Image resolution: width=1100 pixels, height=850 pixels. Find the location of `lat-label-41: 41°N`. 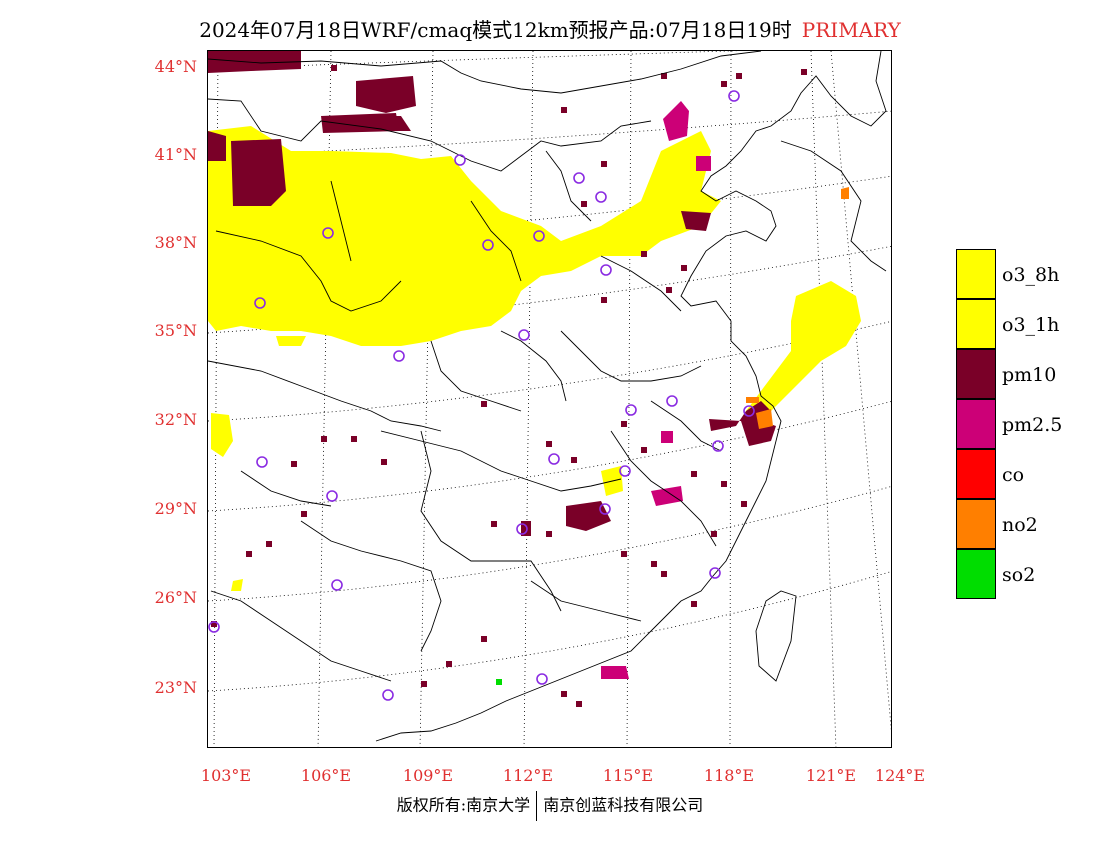

lat-label-41: 41°N is located at coordinates (175, 154).